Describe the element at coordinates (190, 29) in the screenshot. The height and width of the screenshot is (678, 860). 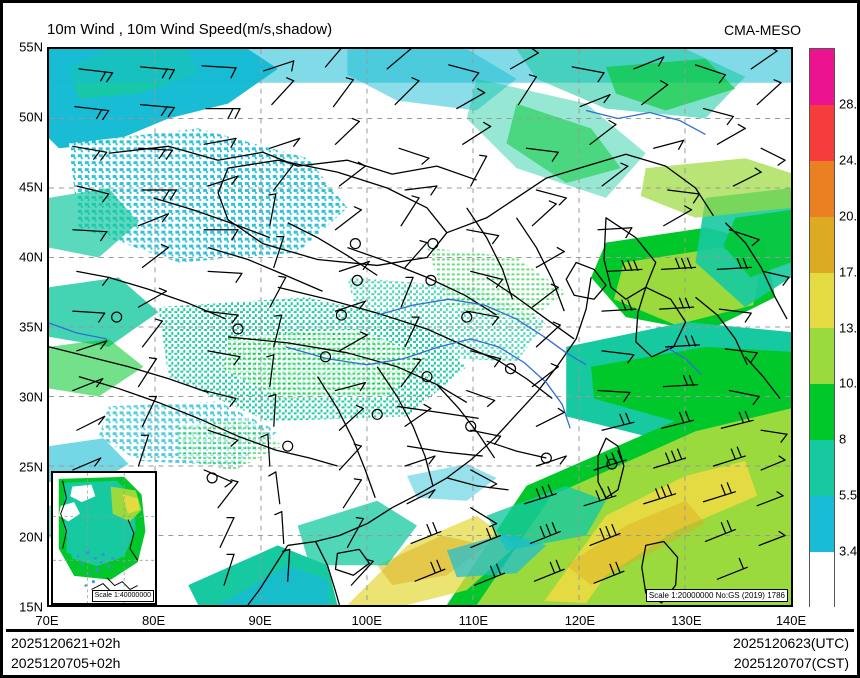
I see `page-title: 10m Wind , 10m Wind Speed(m/s,shadow)` at that location.